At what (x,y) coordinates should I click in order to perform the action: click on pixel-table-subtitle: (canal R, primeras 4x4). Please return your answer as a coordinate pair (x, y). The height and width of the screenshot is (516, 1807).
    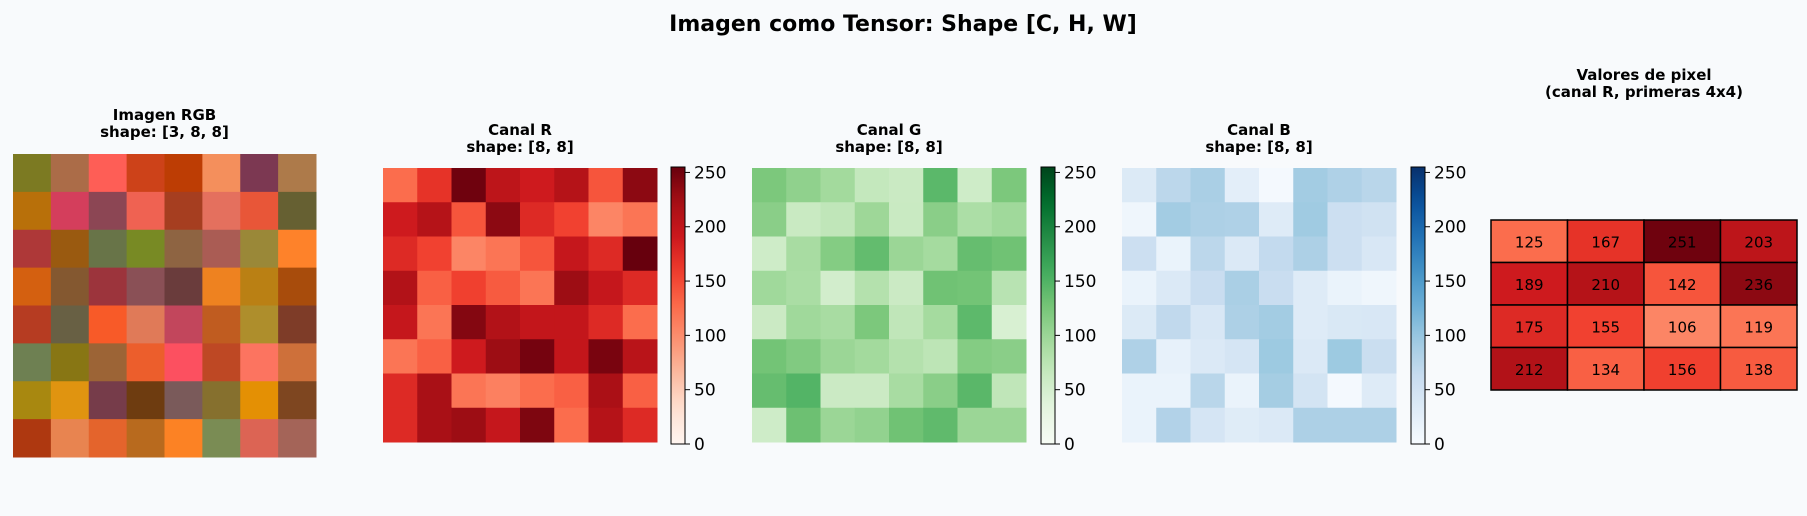
    Looking at the image, I should click on (1644, 92).